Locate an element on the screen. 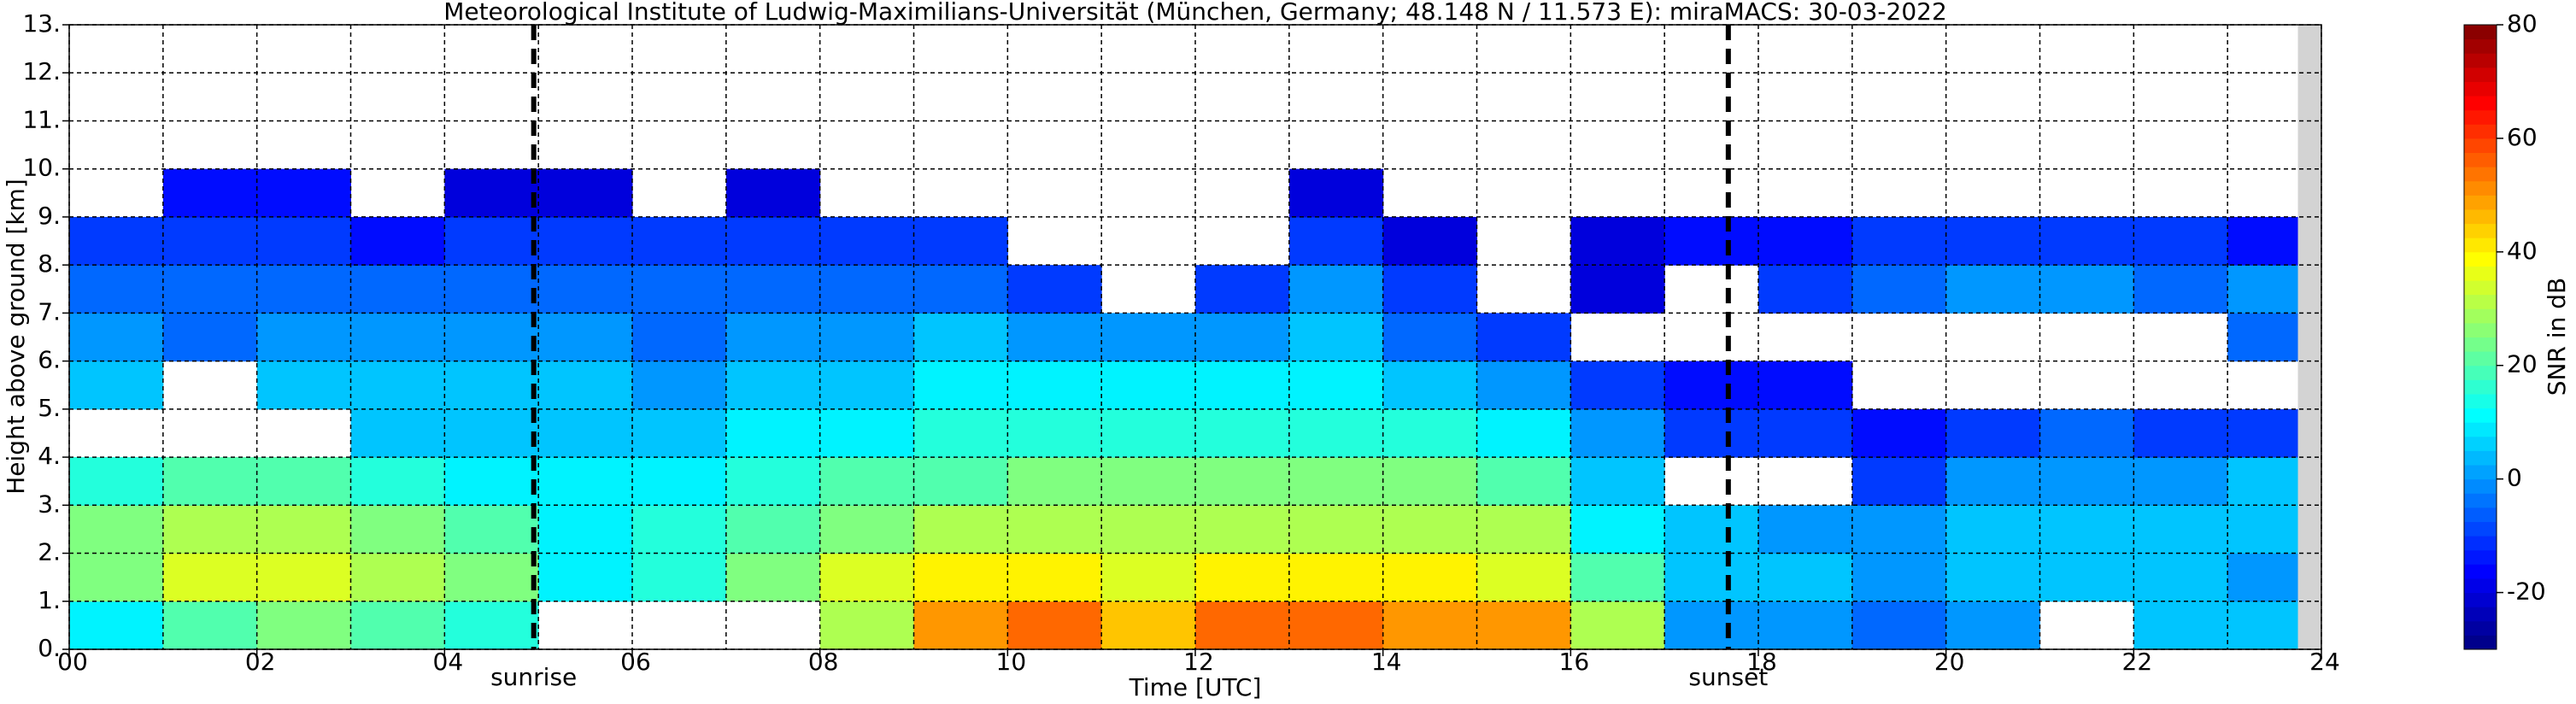 The image size is (2576, 704). annotation-label: sunset is located at coordinates (1728, 677).